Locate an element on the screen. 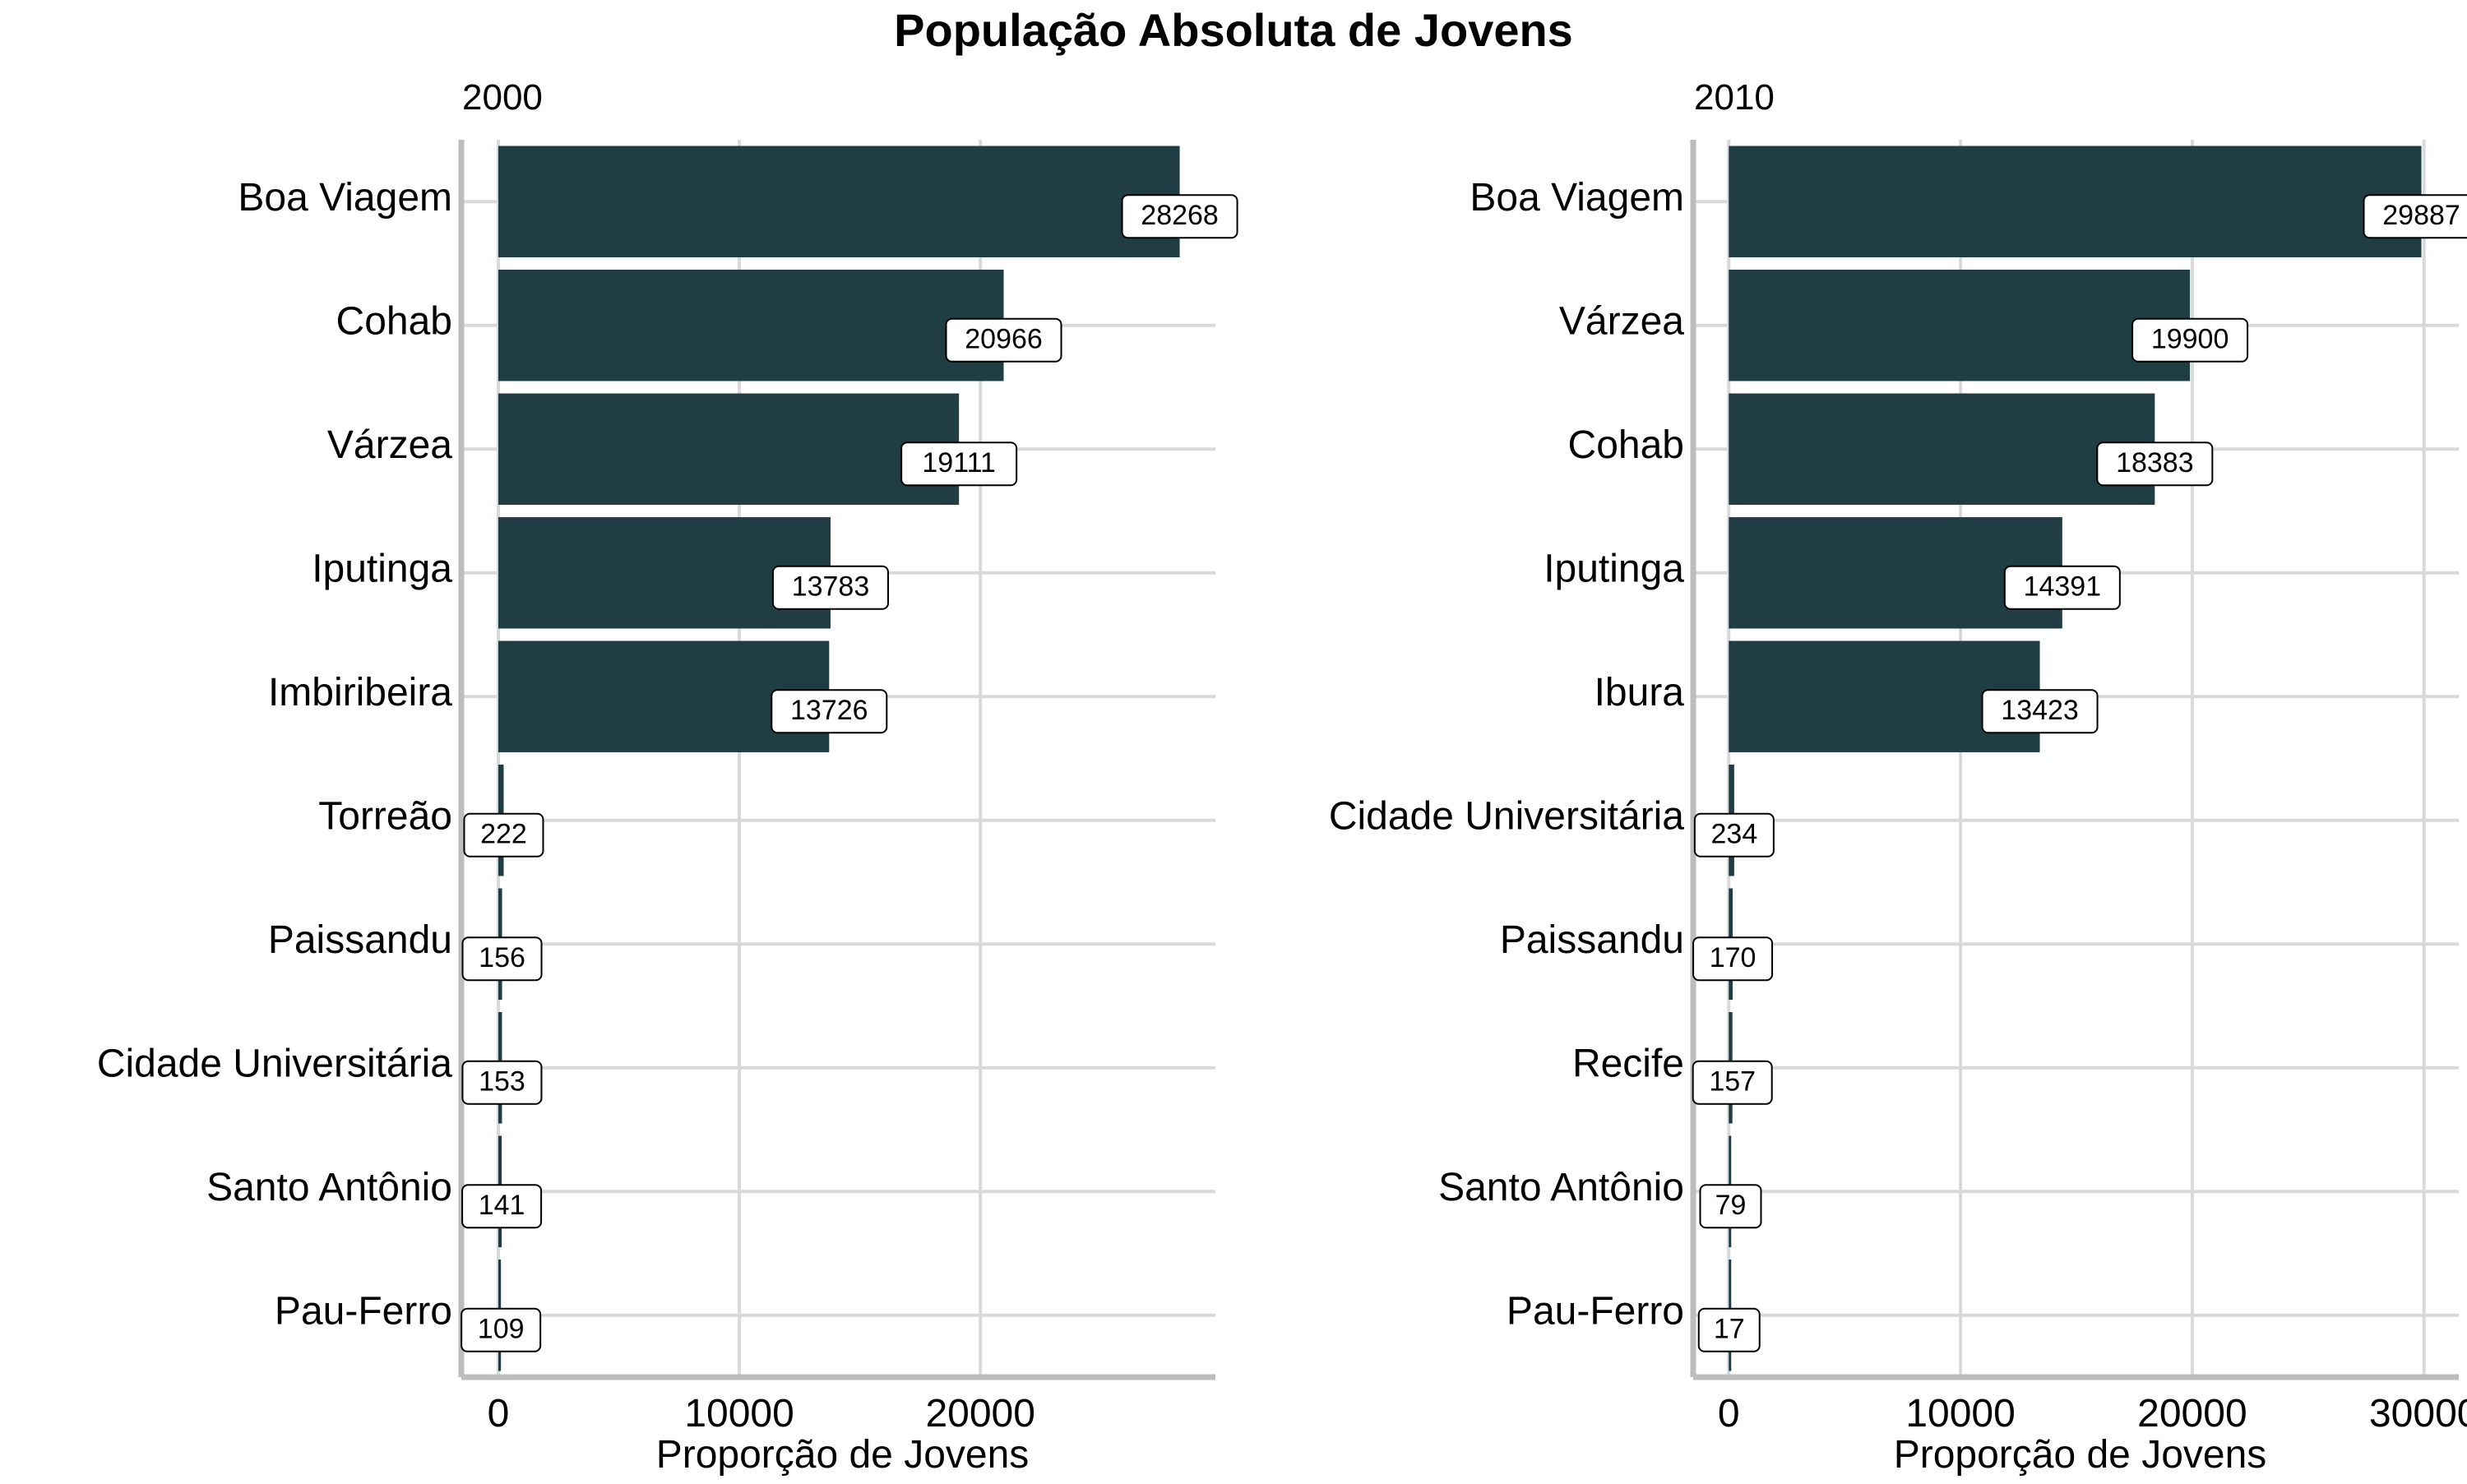 The width and height of the screenshot is (2467, 1484). data-label: 13423 is located at coordinates (2040, 711).